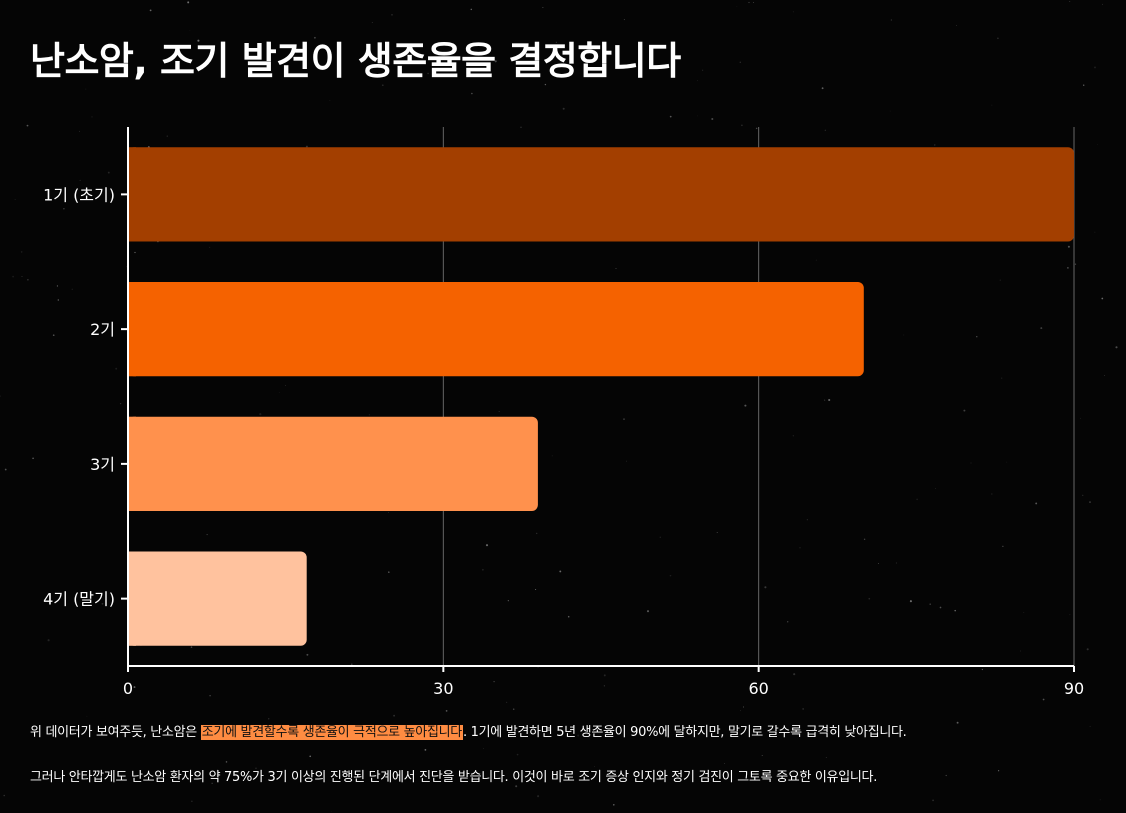 Image resolution: width=1126 pixels, height=813 pixels. Describe the element at coordinates (115, 732) in the screenshot. I see `para1-text-before: 위 데이터가 보여주듯, 난소암은` at that location.